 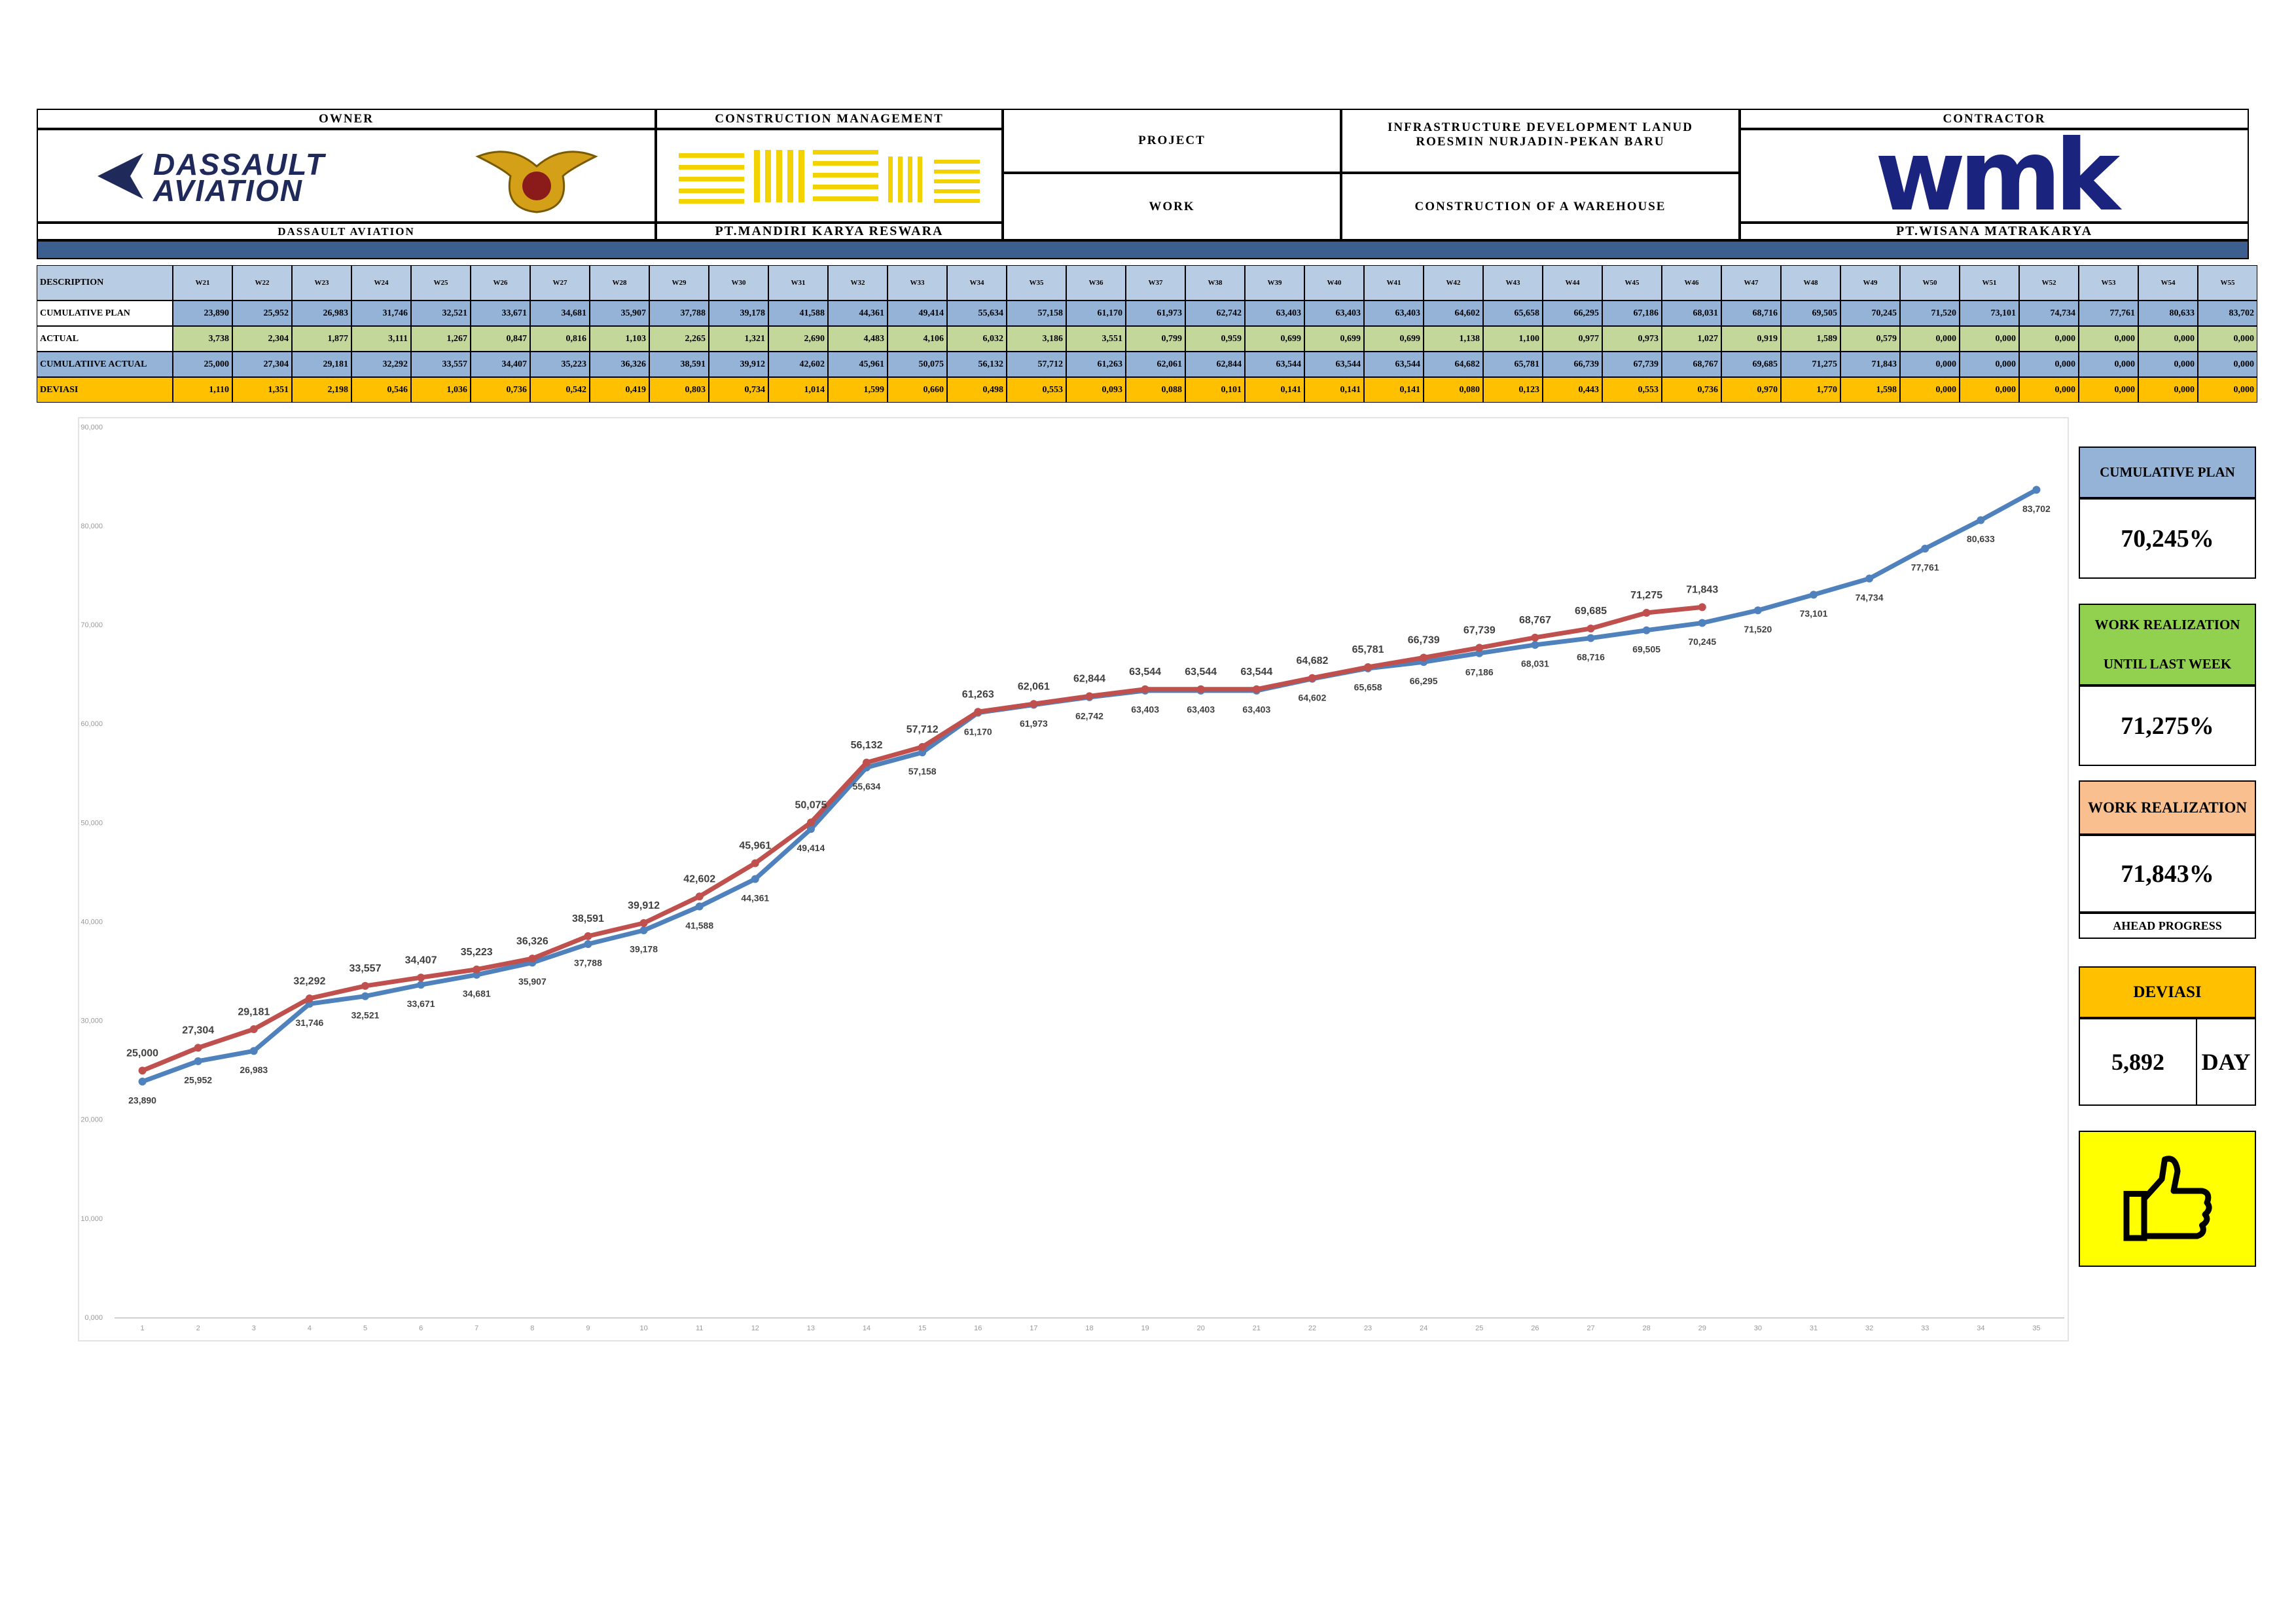 What do you see at coordinates (1155, 364) in the screenshot?
I see `table-cell: 62,061` at bounding box center [1155, 364].